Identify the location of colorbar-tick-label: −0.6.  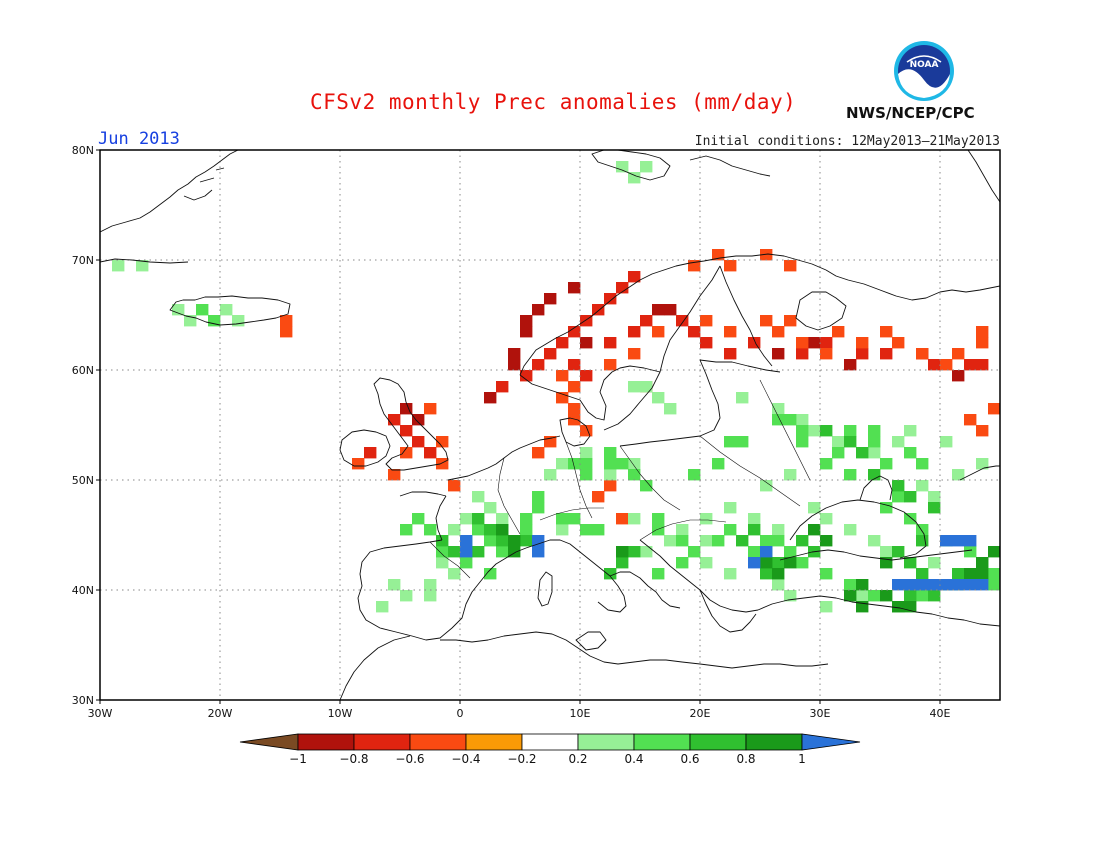
(409, 759).